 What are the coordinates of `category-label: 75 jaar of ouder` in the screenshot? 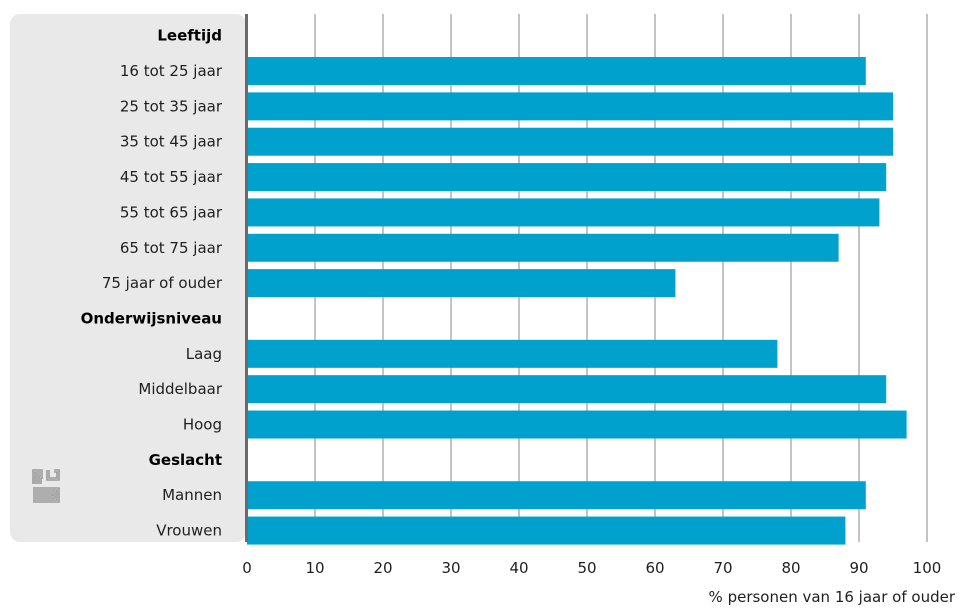 It's located at (162, 283).